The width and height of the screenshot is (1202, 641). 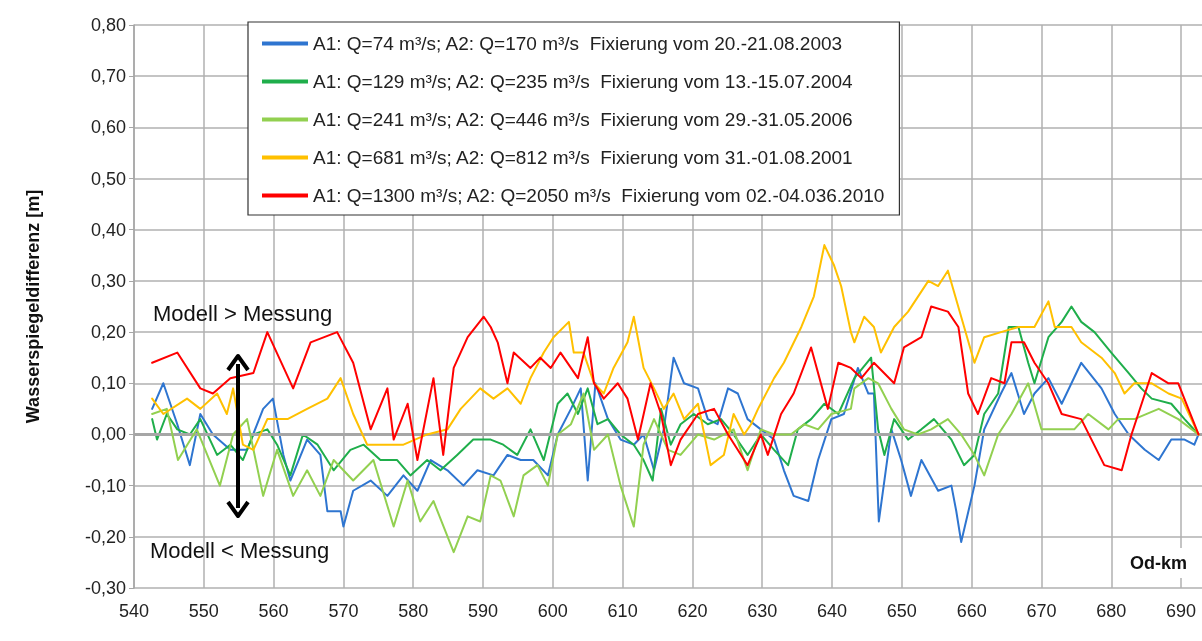 I want to click on y-tick-label: 0,10, so click(x=108, y=383).